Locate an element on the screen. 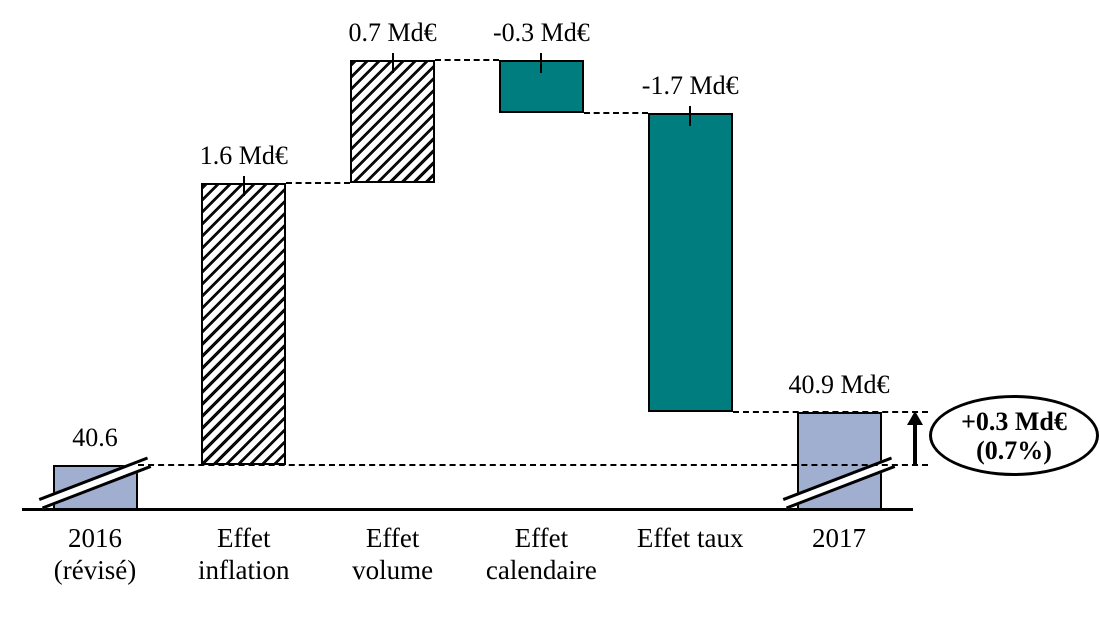 The image size is (1100, 617). value-label-effet-calendaire: -0.3 Md€ is located at coordinates (541, 32).